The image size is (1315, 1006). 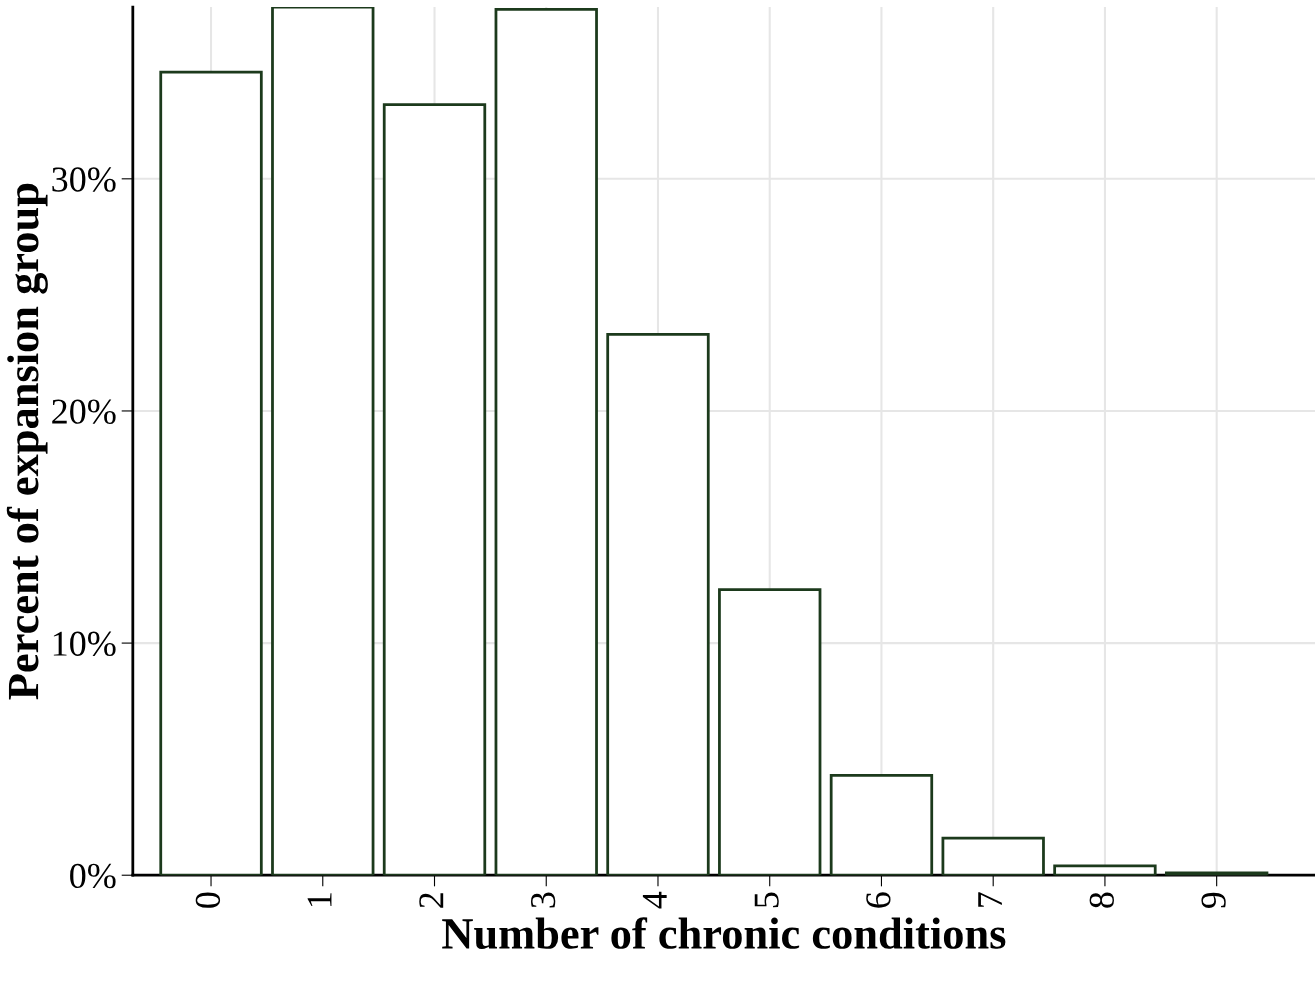 I want to click on x-tick-label: 1, so click(x=319, y=900).